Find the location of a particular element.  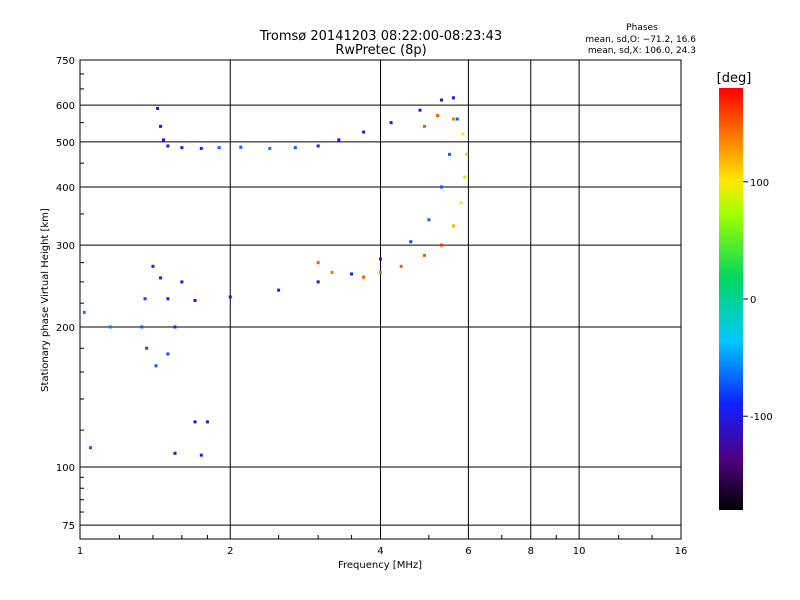

y-tick-label: 500 is located at coordinates (65, 143).